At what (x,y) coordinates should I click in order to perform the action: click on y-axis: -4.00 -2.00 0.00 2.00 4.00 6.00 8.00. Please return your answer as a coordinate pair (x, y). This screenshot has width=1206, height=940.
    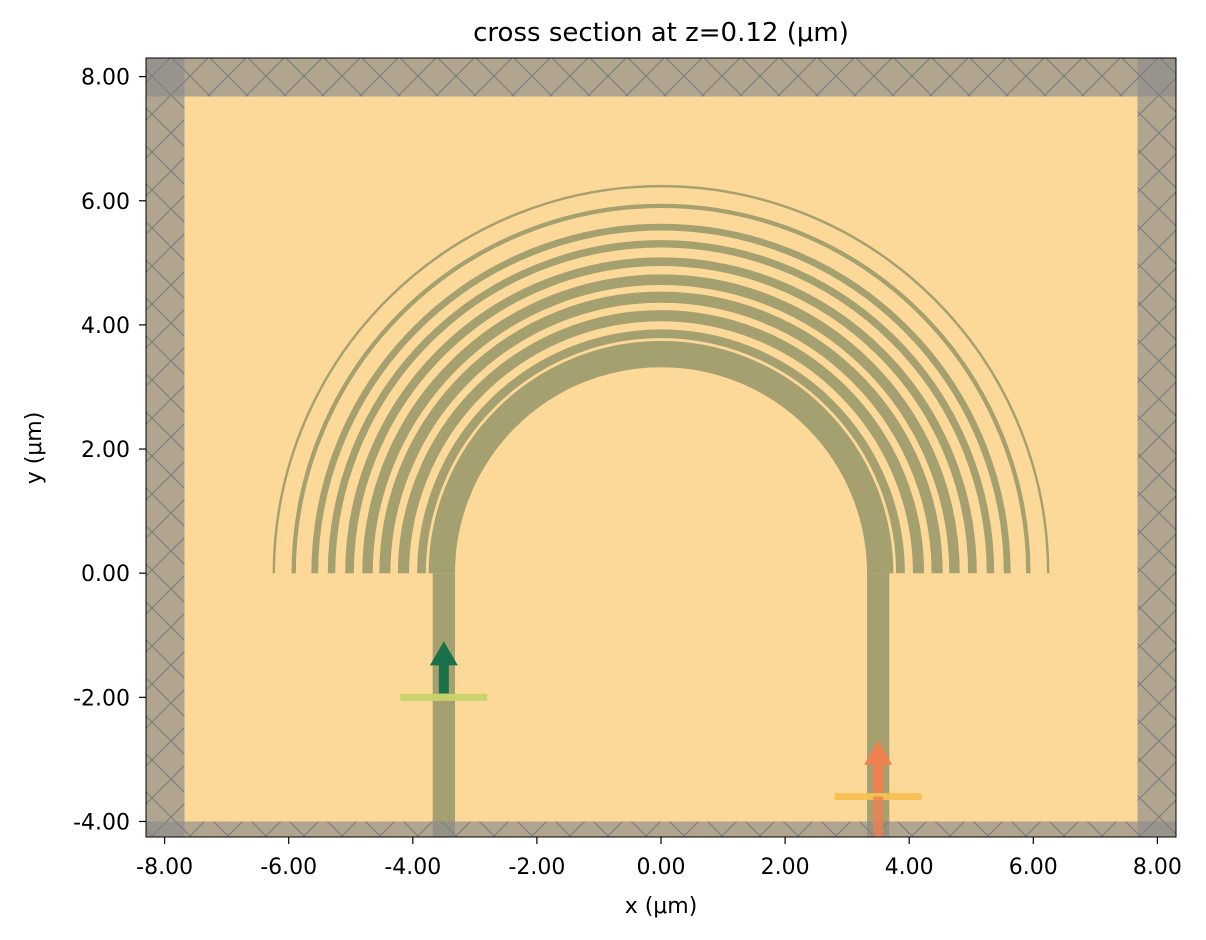
    Looking at the image, I should click on (109, 450).